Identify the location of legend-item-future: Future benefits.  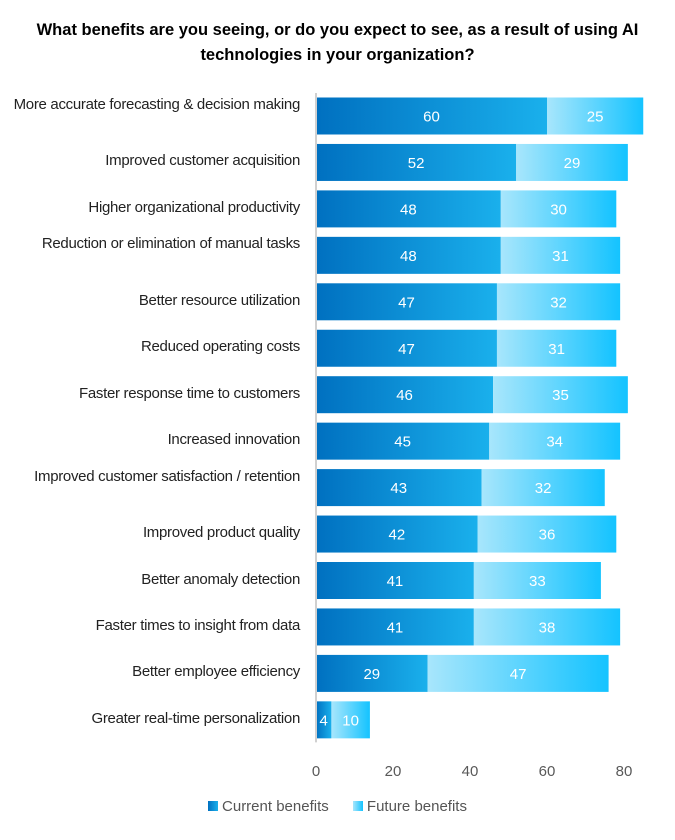
(409, 806).